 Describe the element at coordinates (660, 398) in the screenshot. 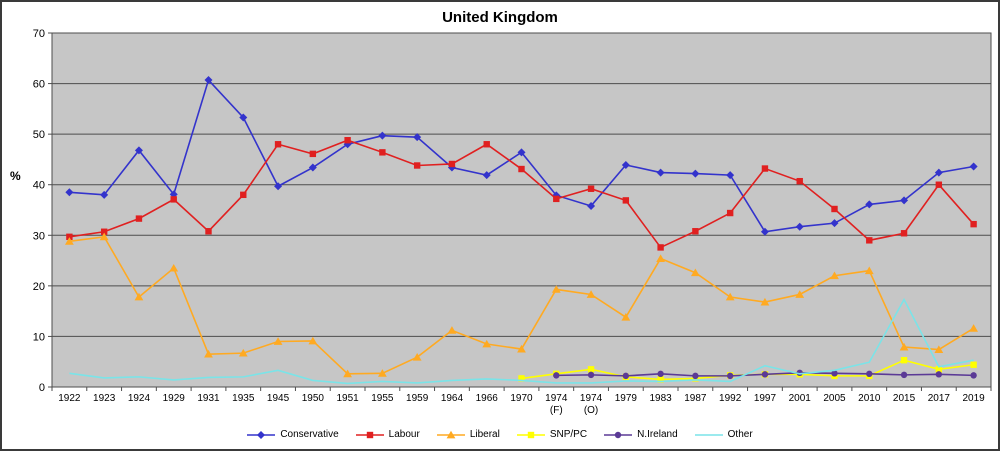

I see `x-tick-label: 1983` at that location.